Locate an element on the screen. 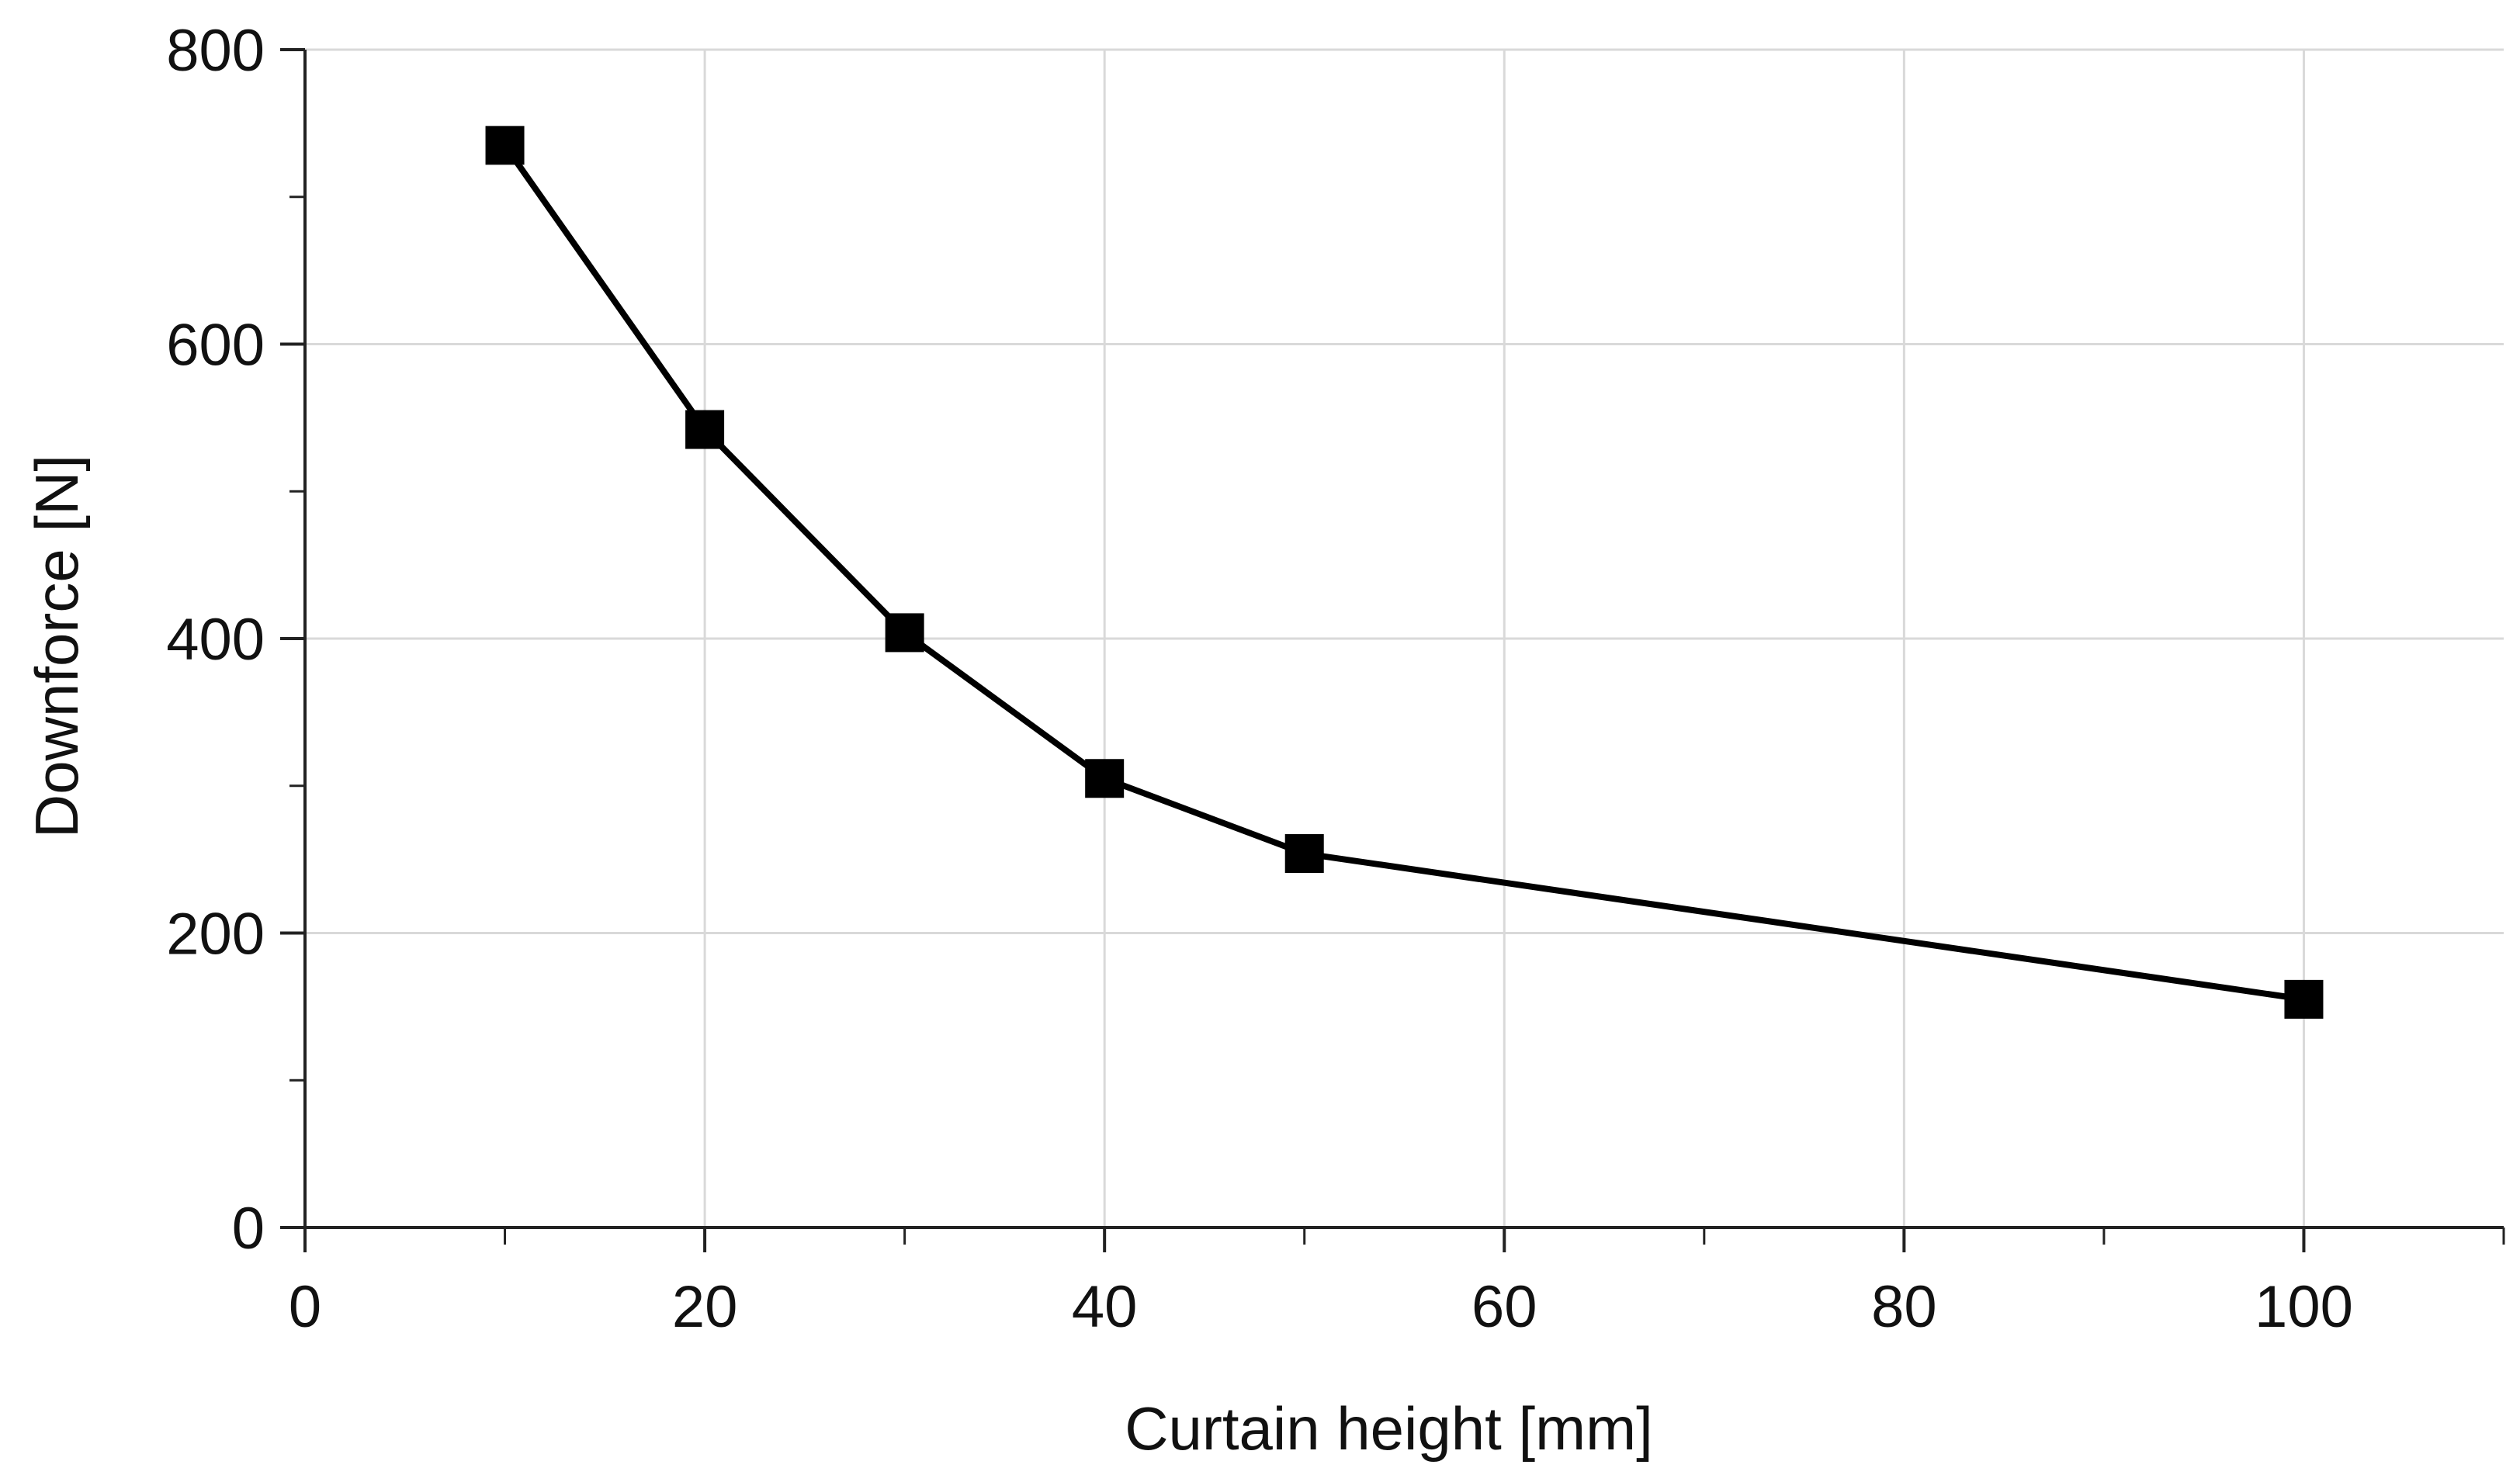  y-tick-label: 400 is located at coordinates (216, 640).